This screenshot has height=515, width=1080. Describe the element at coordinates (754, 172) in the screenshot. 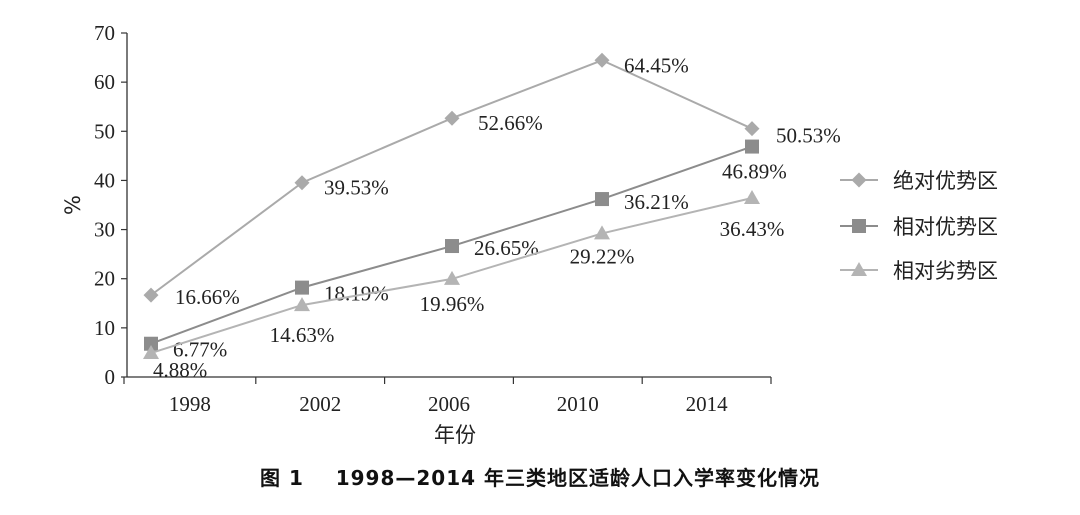

I see `data-label: 46.89%` at that location.